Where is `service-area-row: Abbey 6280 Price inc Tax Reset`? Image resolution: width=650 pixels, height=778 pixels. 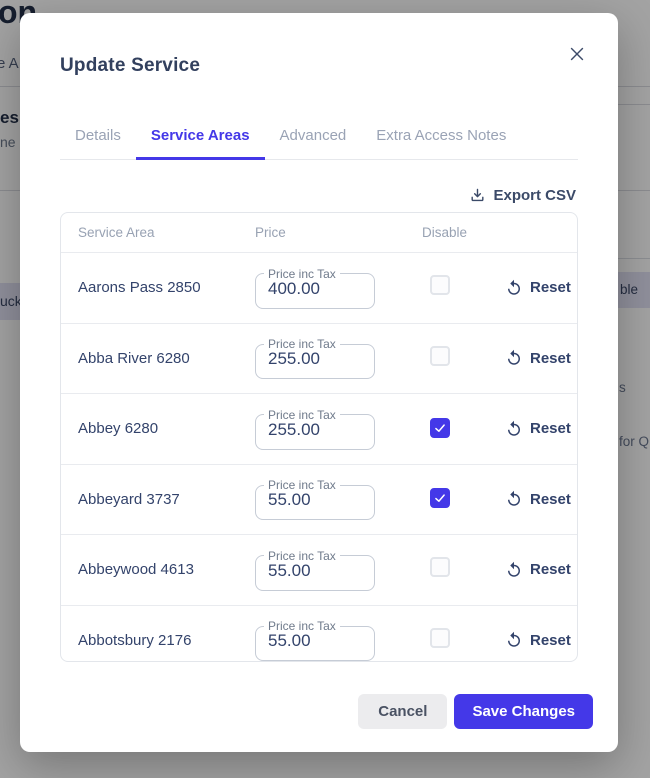 service-area-row: Abbey 6280 Price inc Tax Reset is located at coordinates (319, 429).